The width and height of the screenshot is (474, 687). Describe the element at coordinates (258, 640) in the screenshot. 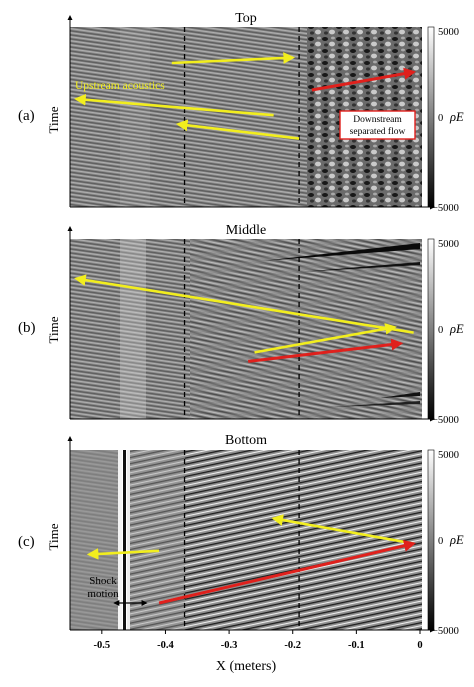

I see `x-axis-ticks: -0.5 -0.4 -0.3 -0.2 -0.1 0` at that location.